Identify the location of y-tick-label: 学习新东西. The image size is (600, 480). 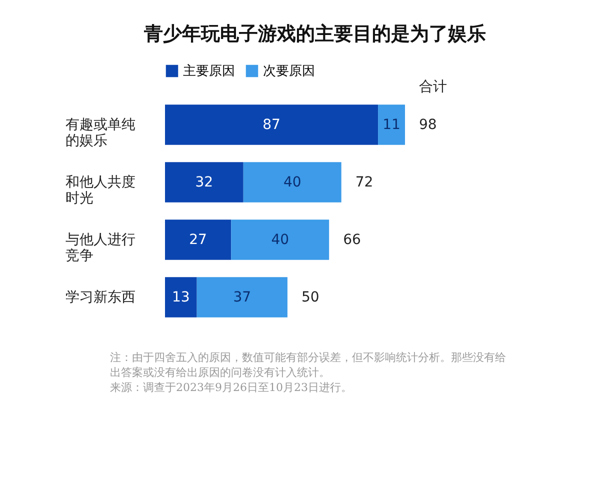
(101, 297).